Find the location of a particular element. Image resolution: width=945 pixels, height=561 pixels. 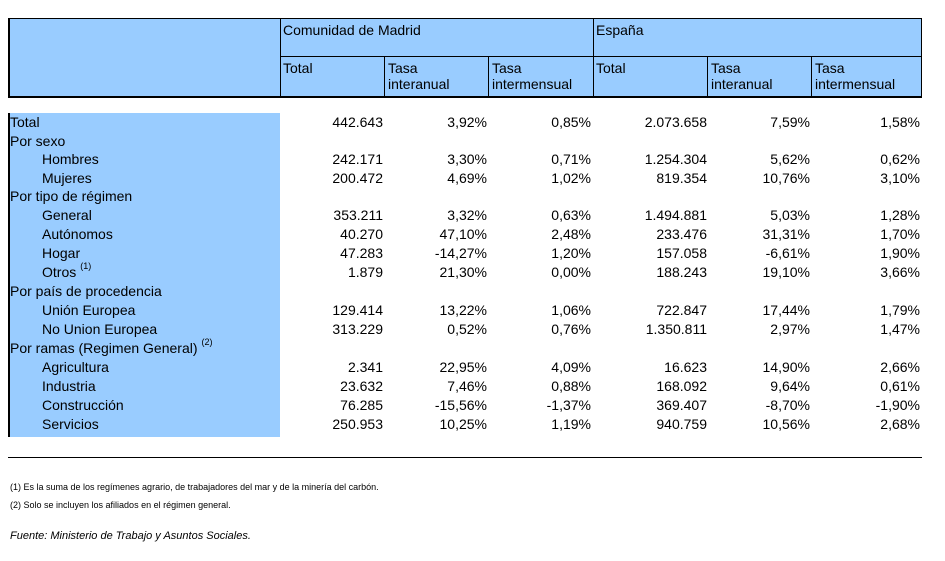

table-cell: 369.407 is located at coordinates (681, 405).